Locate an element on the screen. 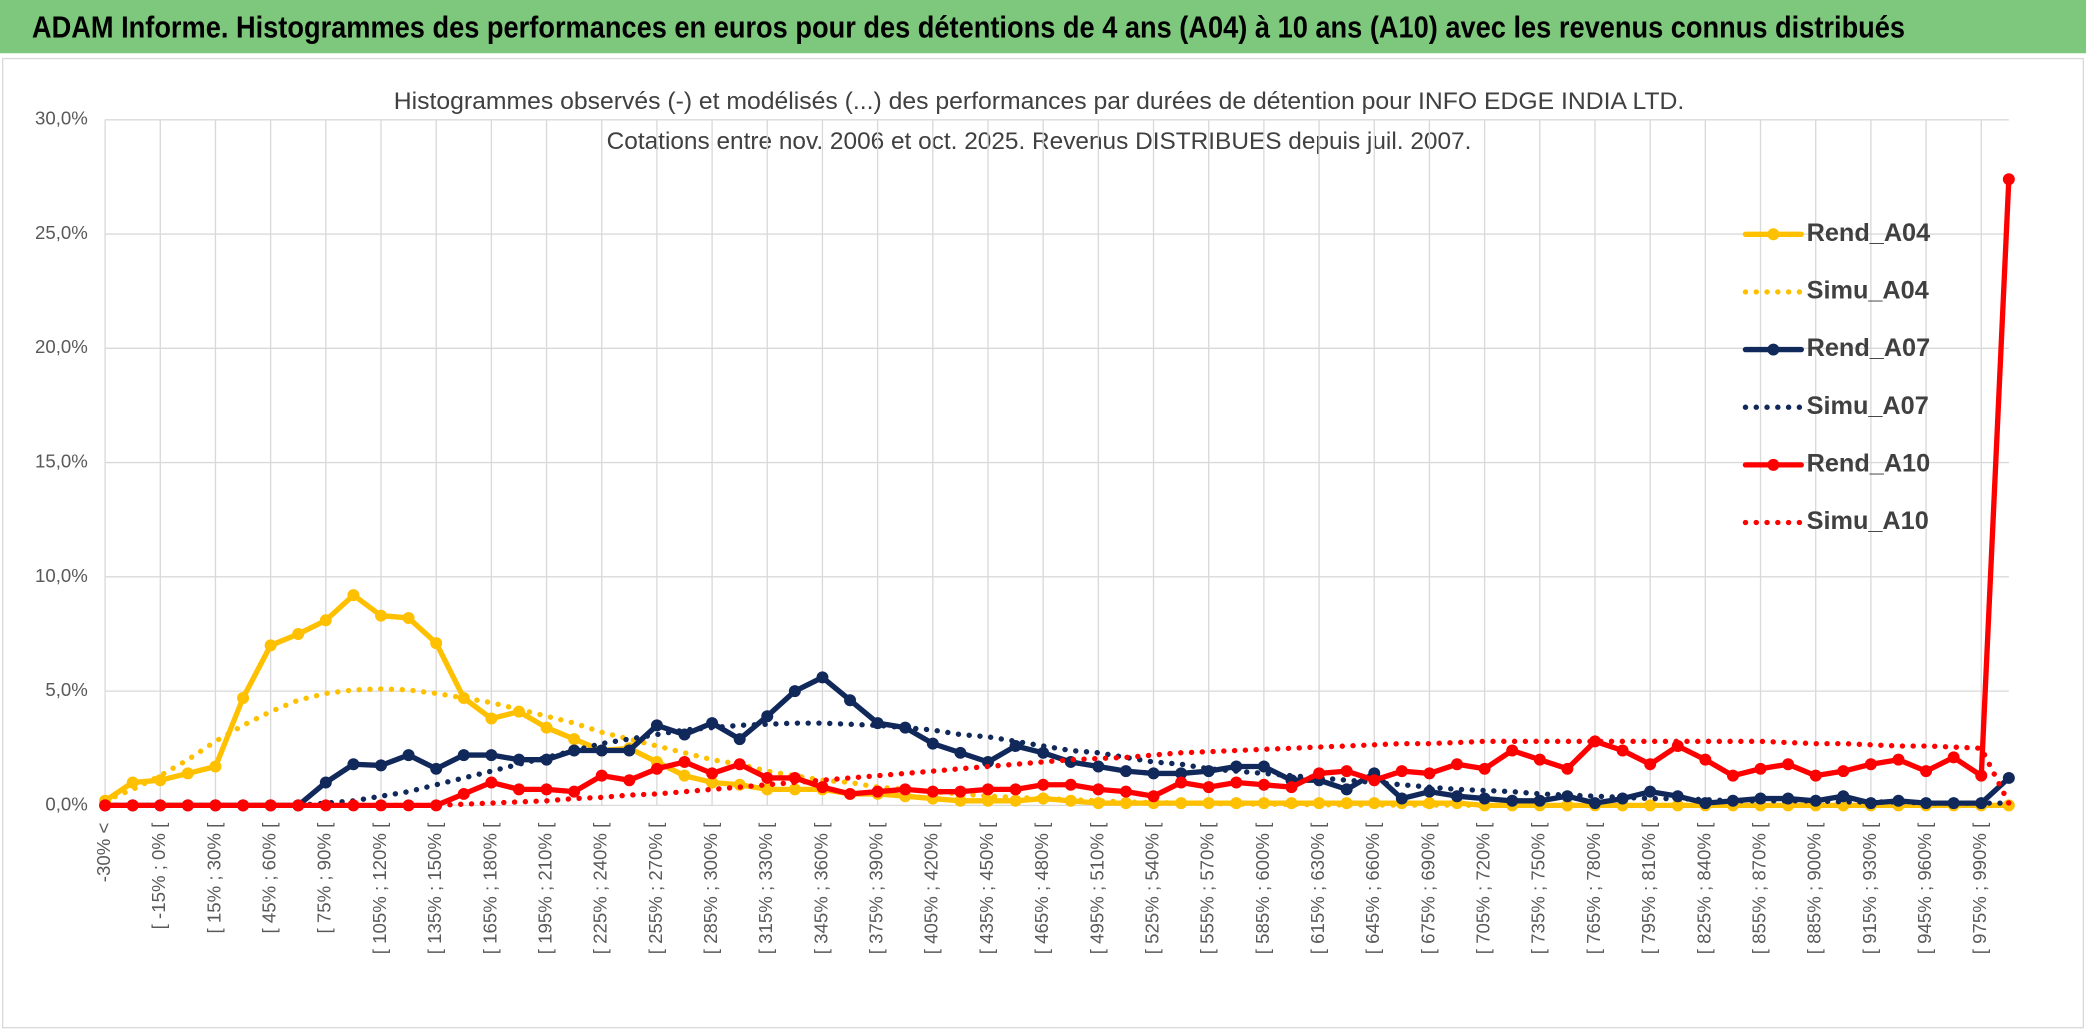 The width and height of the screenshot is (2086, 1033). legend-label: Rend_A07 is located at coordinates (1869, 348).